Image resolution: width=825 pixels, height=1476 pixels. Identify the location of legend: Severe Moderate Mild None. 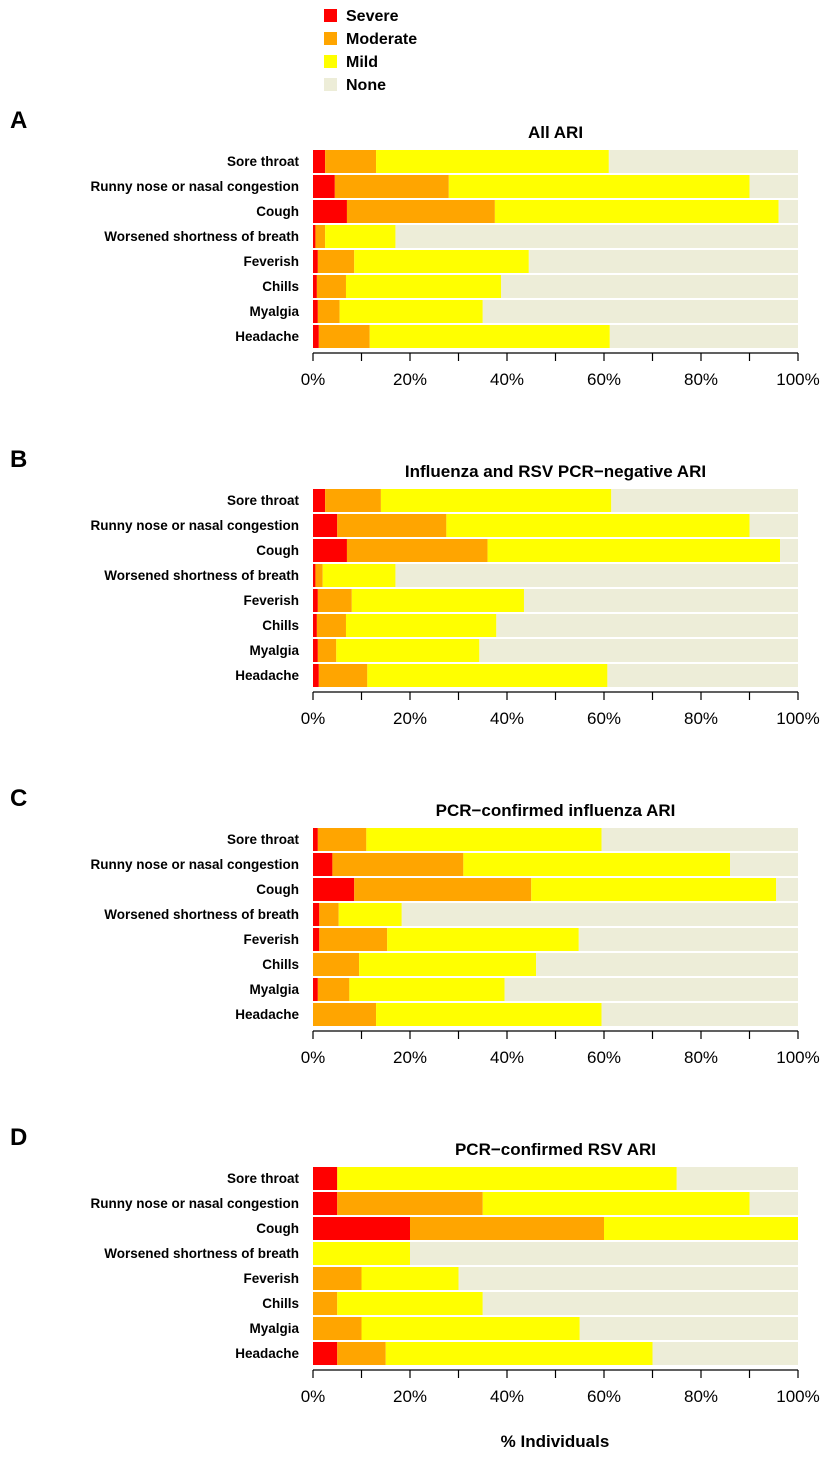
(370, 51).